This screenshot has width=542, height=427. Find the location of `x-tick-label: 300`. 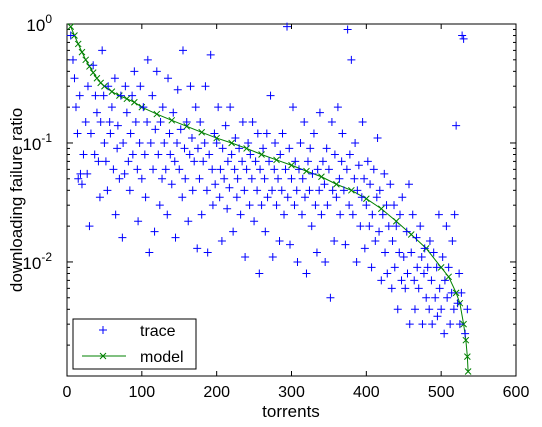

x-tick-label: 300 is located at coordinates (291, 392).